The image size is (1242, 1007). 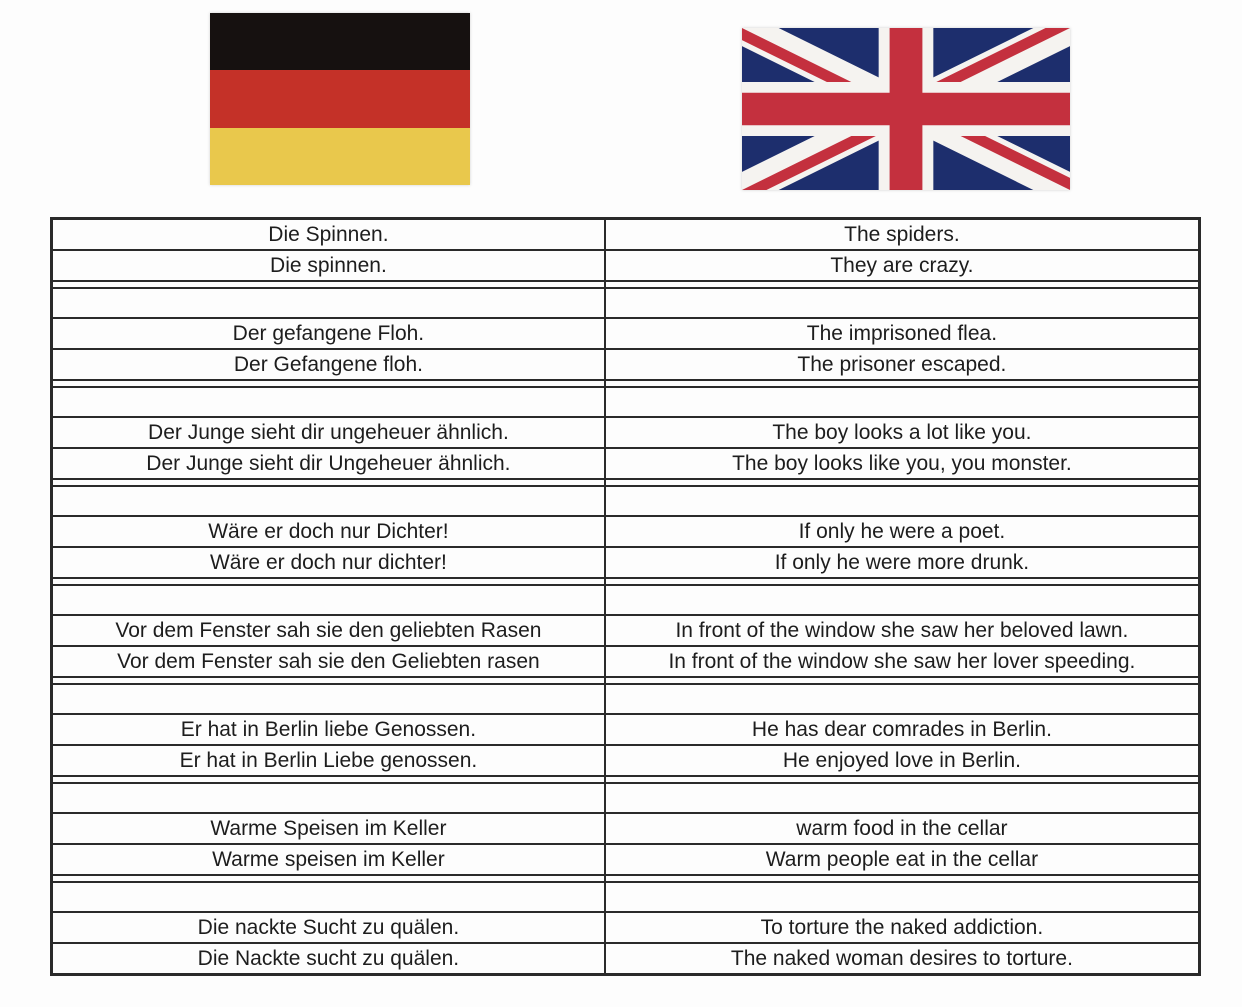 I want to click on german-phrase-cell: Die spinnen., so click(x=328, y=265).